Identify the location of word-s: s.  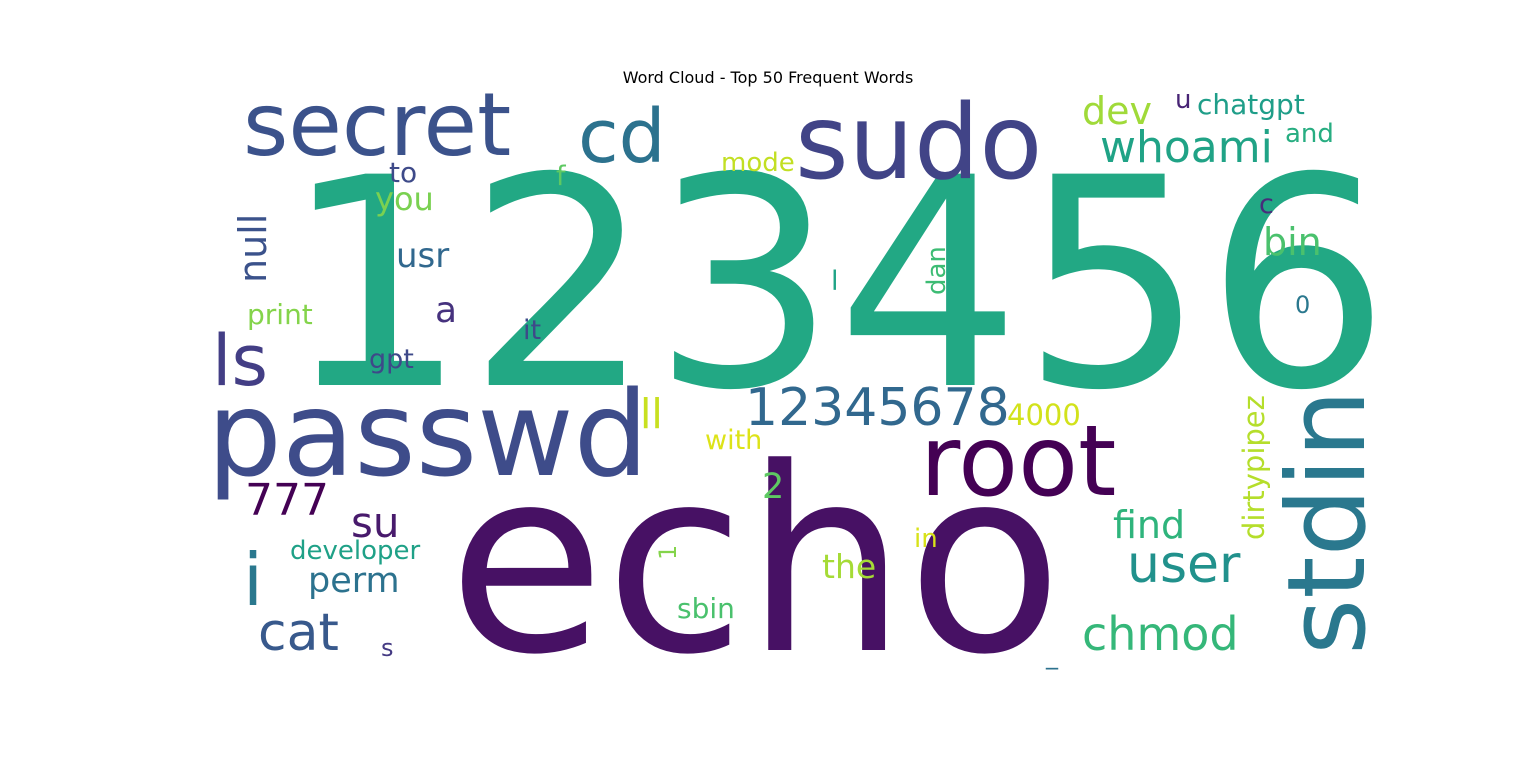
(387, 648).